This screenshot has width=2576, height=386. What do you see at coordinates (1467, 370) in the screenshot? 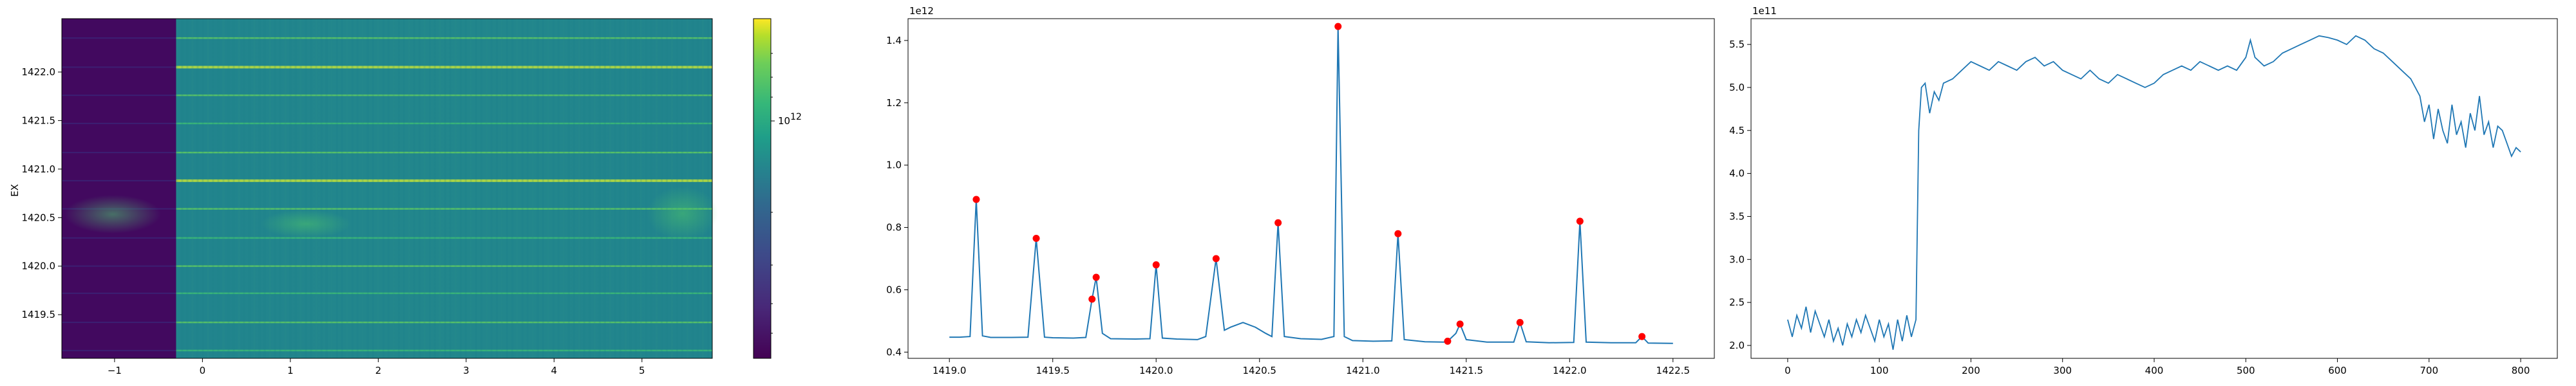
I see `peaks-x-tick-label: 1421.5` at bounding box center [1467, 370].